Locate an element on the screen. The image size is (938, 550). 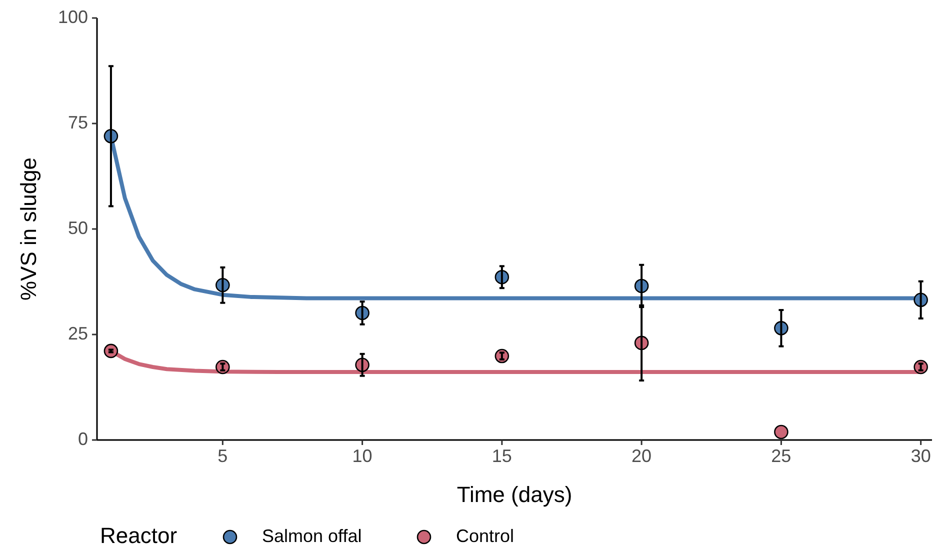
legend-label: Control is located at coordinates (485, 536).